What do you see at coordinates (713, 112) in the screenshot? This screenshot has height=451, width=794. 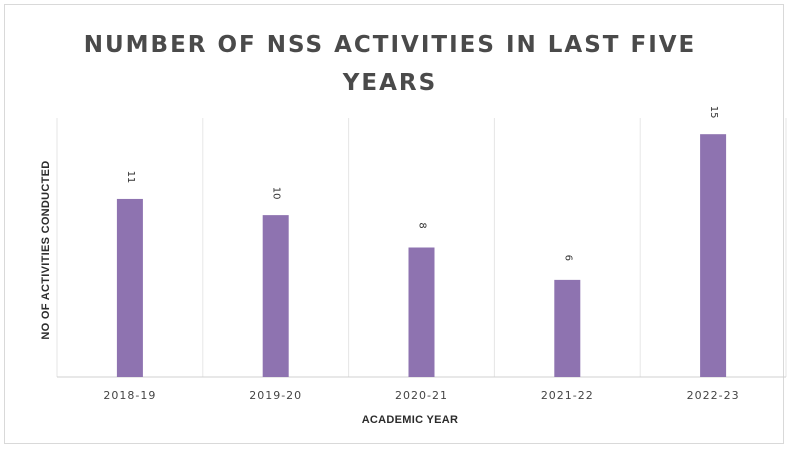 I see `data-label-2022-23: 15` at bounding box center [713, 112].